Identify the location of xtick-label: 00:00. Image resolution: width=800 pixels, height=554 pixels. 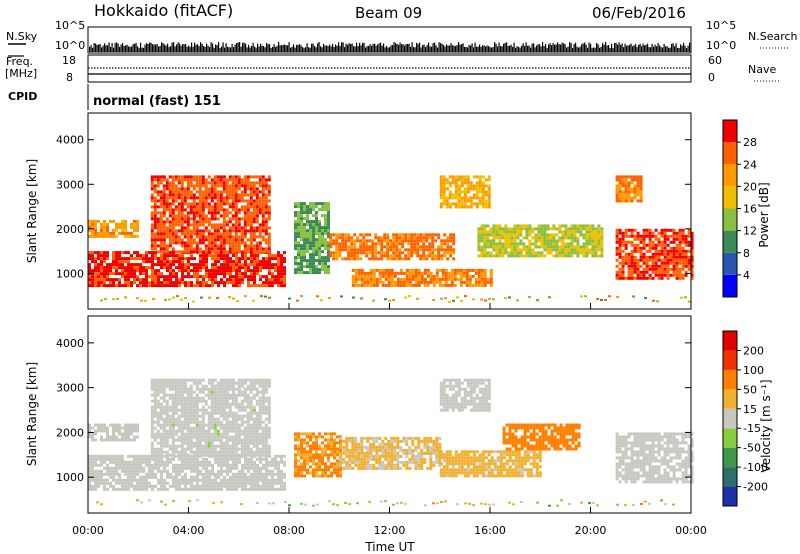
(691, 530).